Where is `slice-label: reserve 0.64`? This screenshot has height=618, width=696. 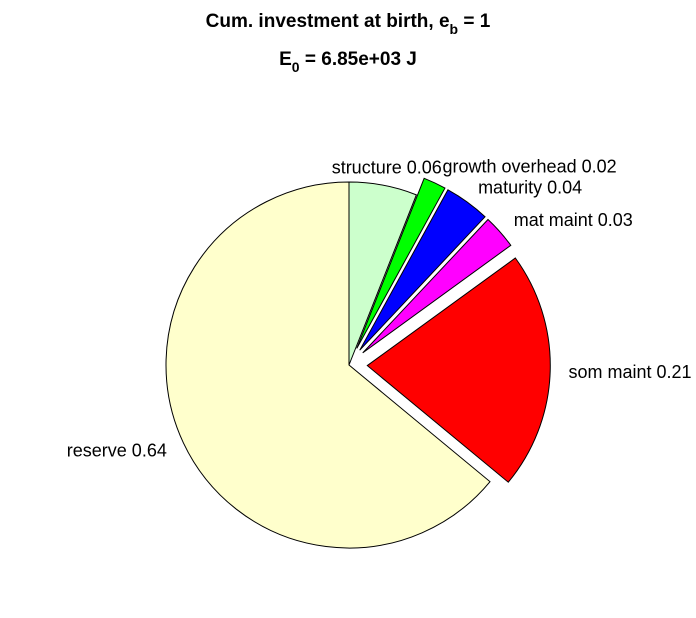 slice-label: reserve 0.64 is located at coordinates (117, 451).